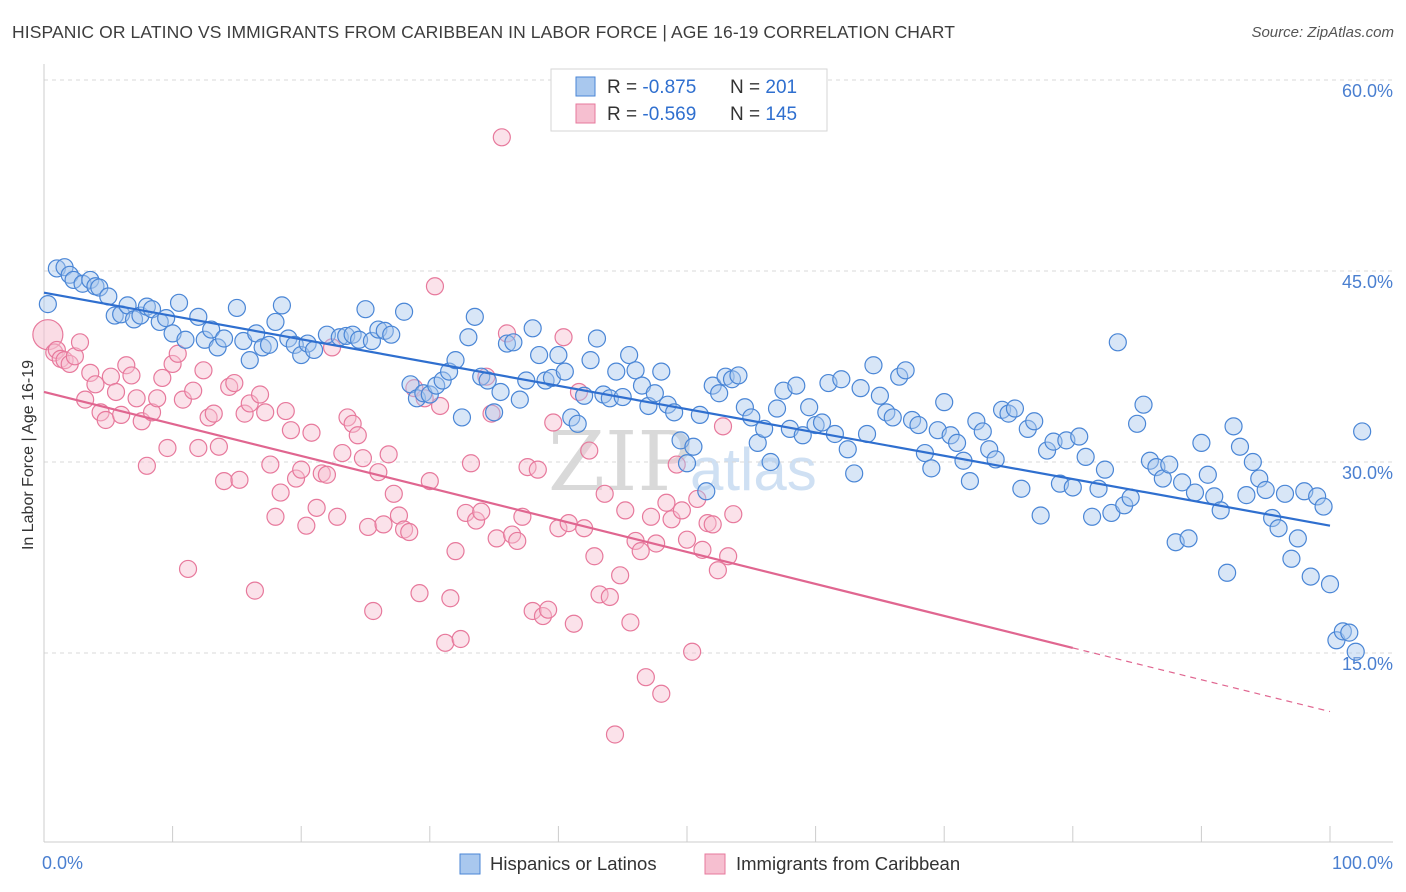 The image size is (1406, 892). What do you see at coordinates (689, 100) in the screenshot?
I see `legend-top: R = -0.875 N = 201 R = -0.569 N = 145` at bounding box center [689, 100].